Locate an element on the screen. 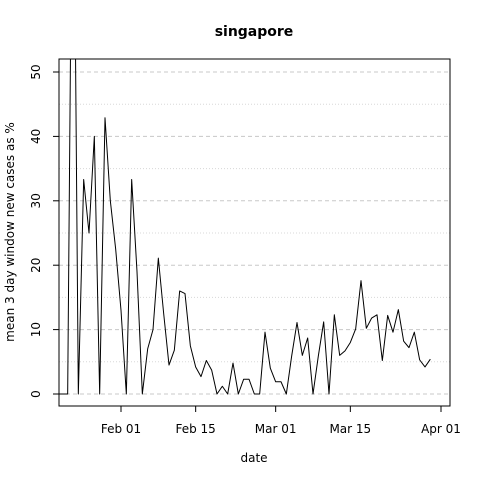 The image size is (480, 480). x-tick-label: Feb 01 is located at coordinates (121, 429).